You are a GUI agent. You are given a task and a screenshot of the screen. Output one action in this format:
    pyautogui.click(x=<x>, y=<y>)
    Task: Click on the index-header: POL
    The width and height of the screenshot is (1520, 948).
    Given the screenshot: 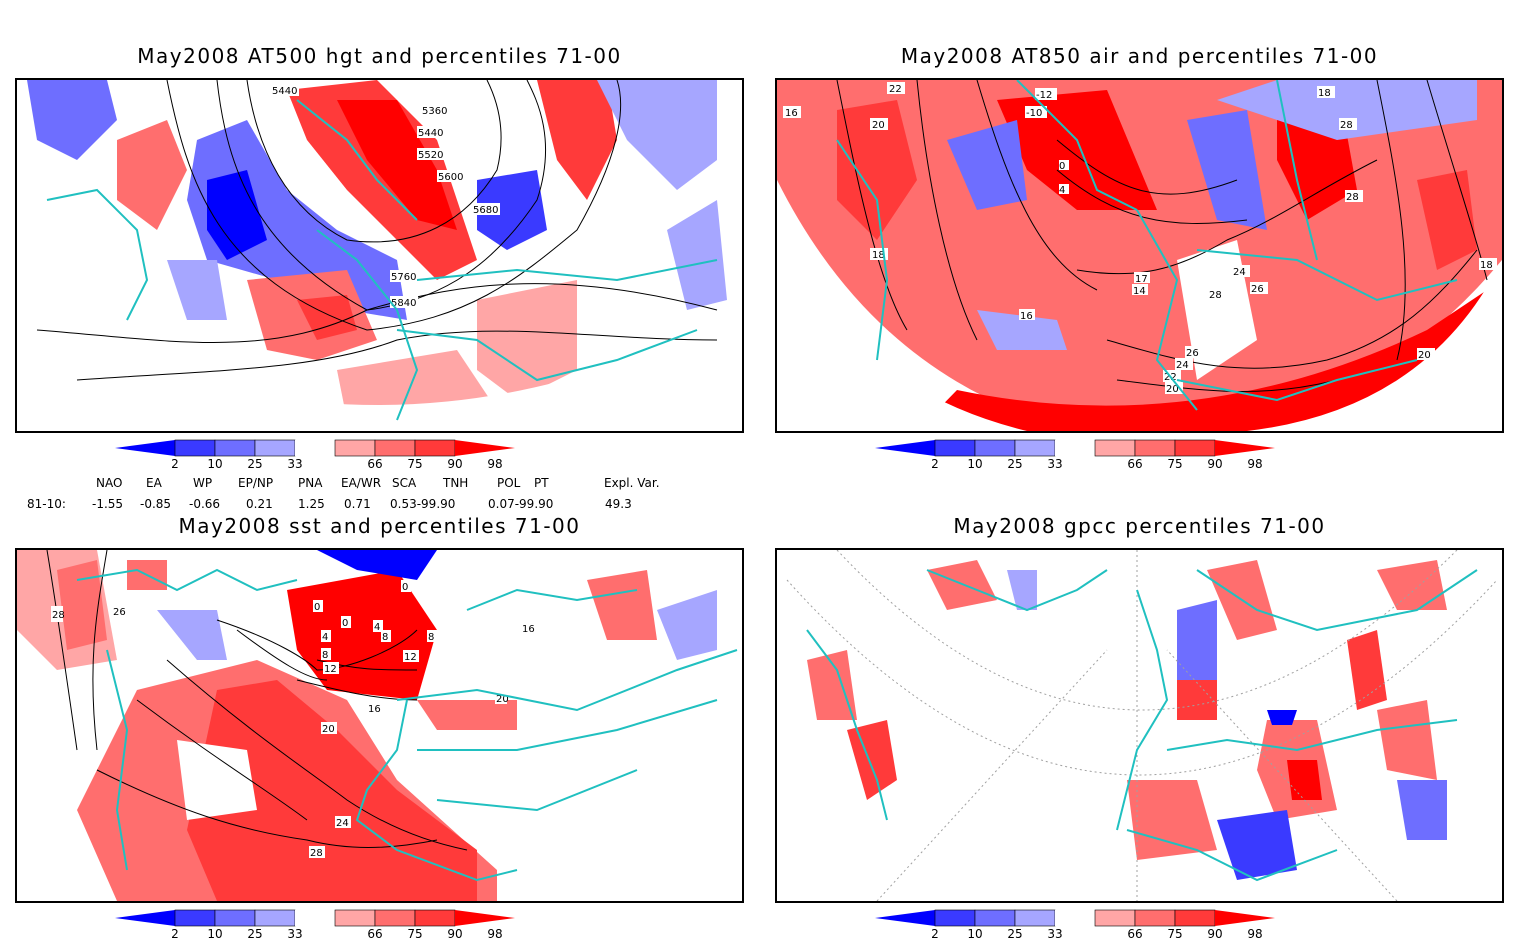 What is the action you would take?
    pyautogui.click(x=509, y=483)
    